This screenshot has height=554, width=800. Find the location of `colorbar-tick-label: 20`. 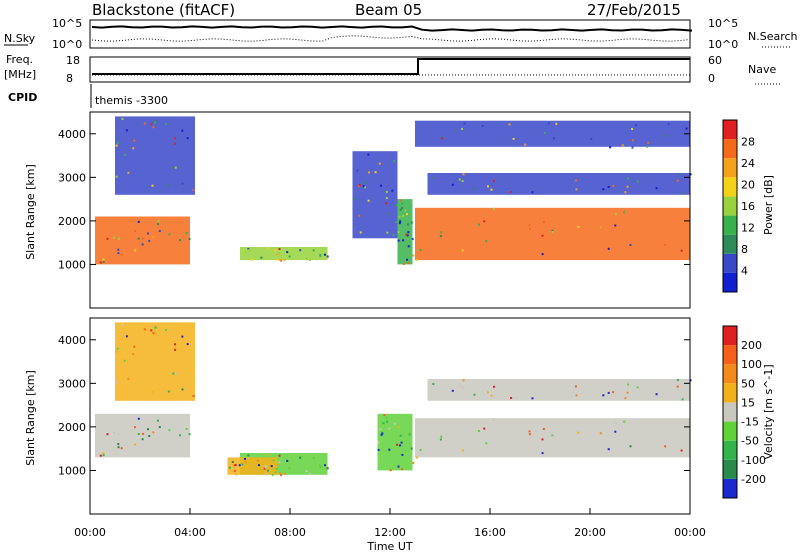

colorbar-tick-label: 20 is located at coordinates (748, 185).